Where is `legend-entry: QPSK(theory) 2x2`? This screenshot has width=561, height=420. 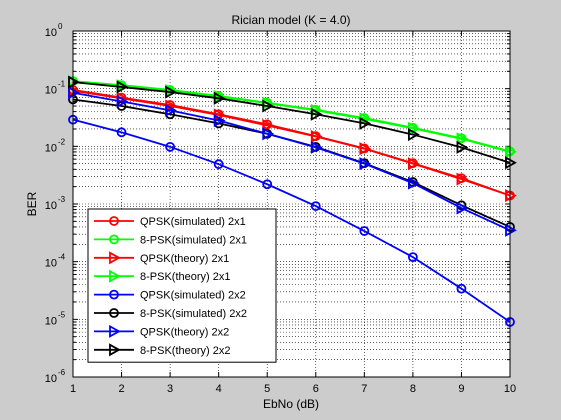 legend-entry: QPSK(theory) 2x2 is located at coordinates (161, 331).